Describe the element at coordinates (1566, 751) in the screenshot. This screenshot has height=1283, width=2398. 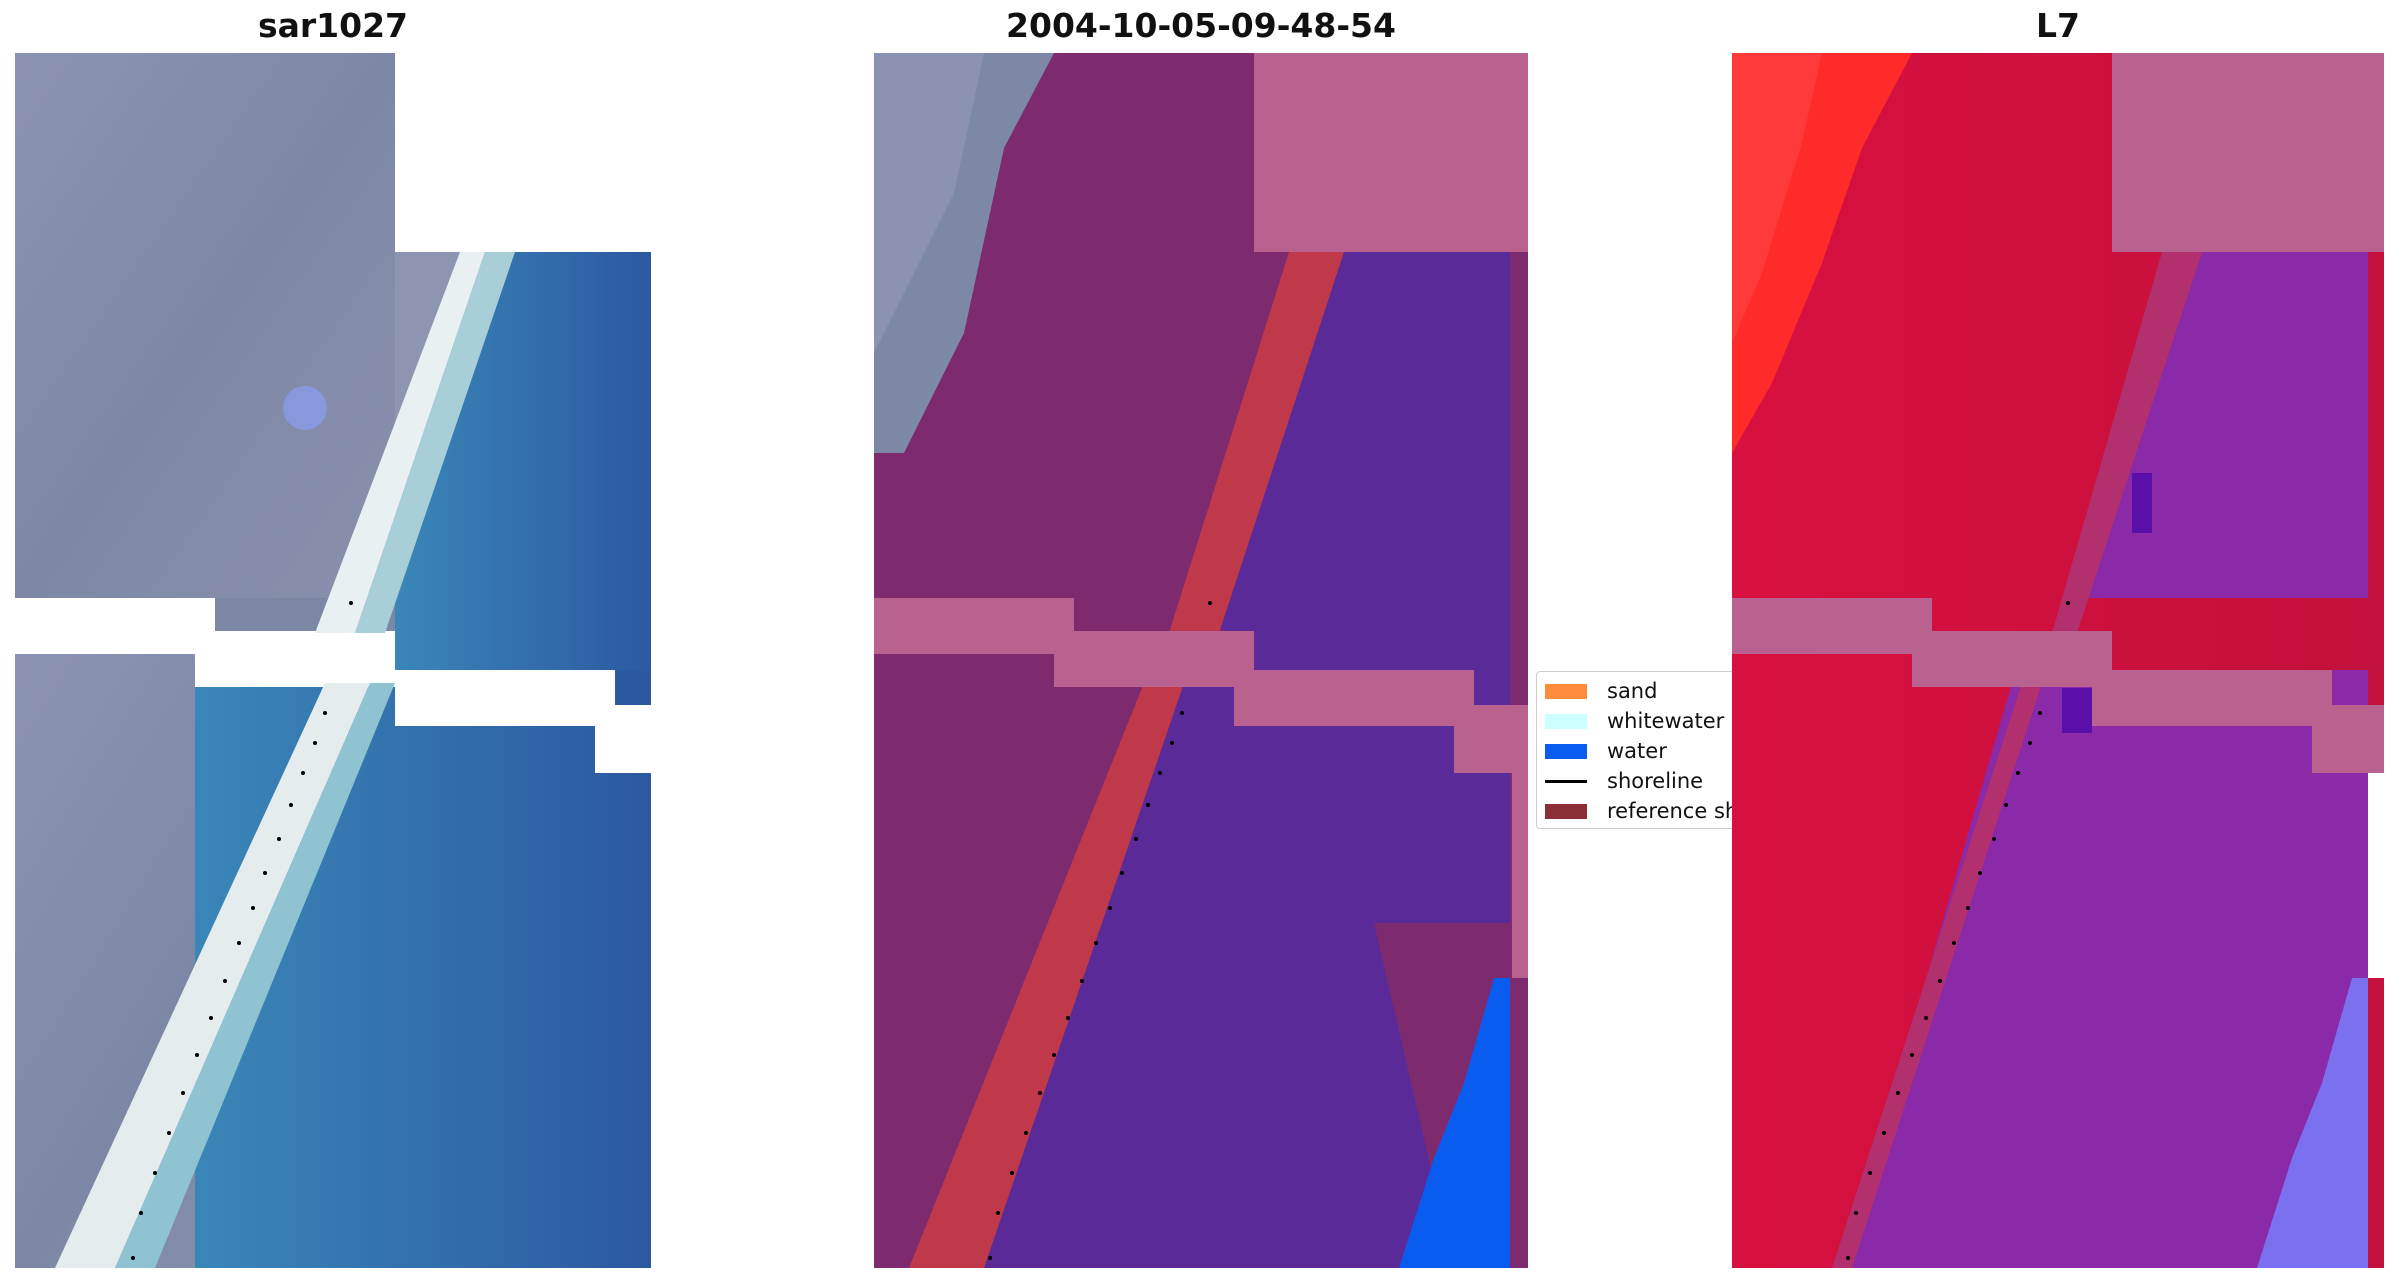
I see `water-swatch` at that location.